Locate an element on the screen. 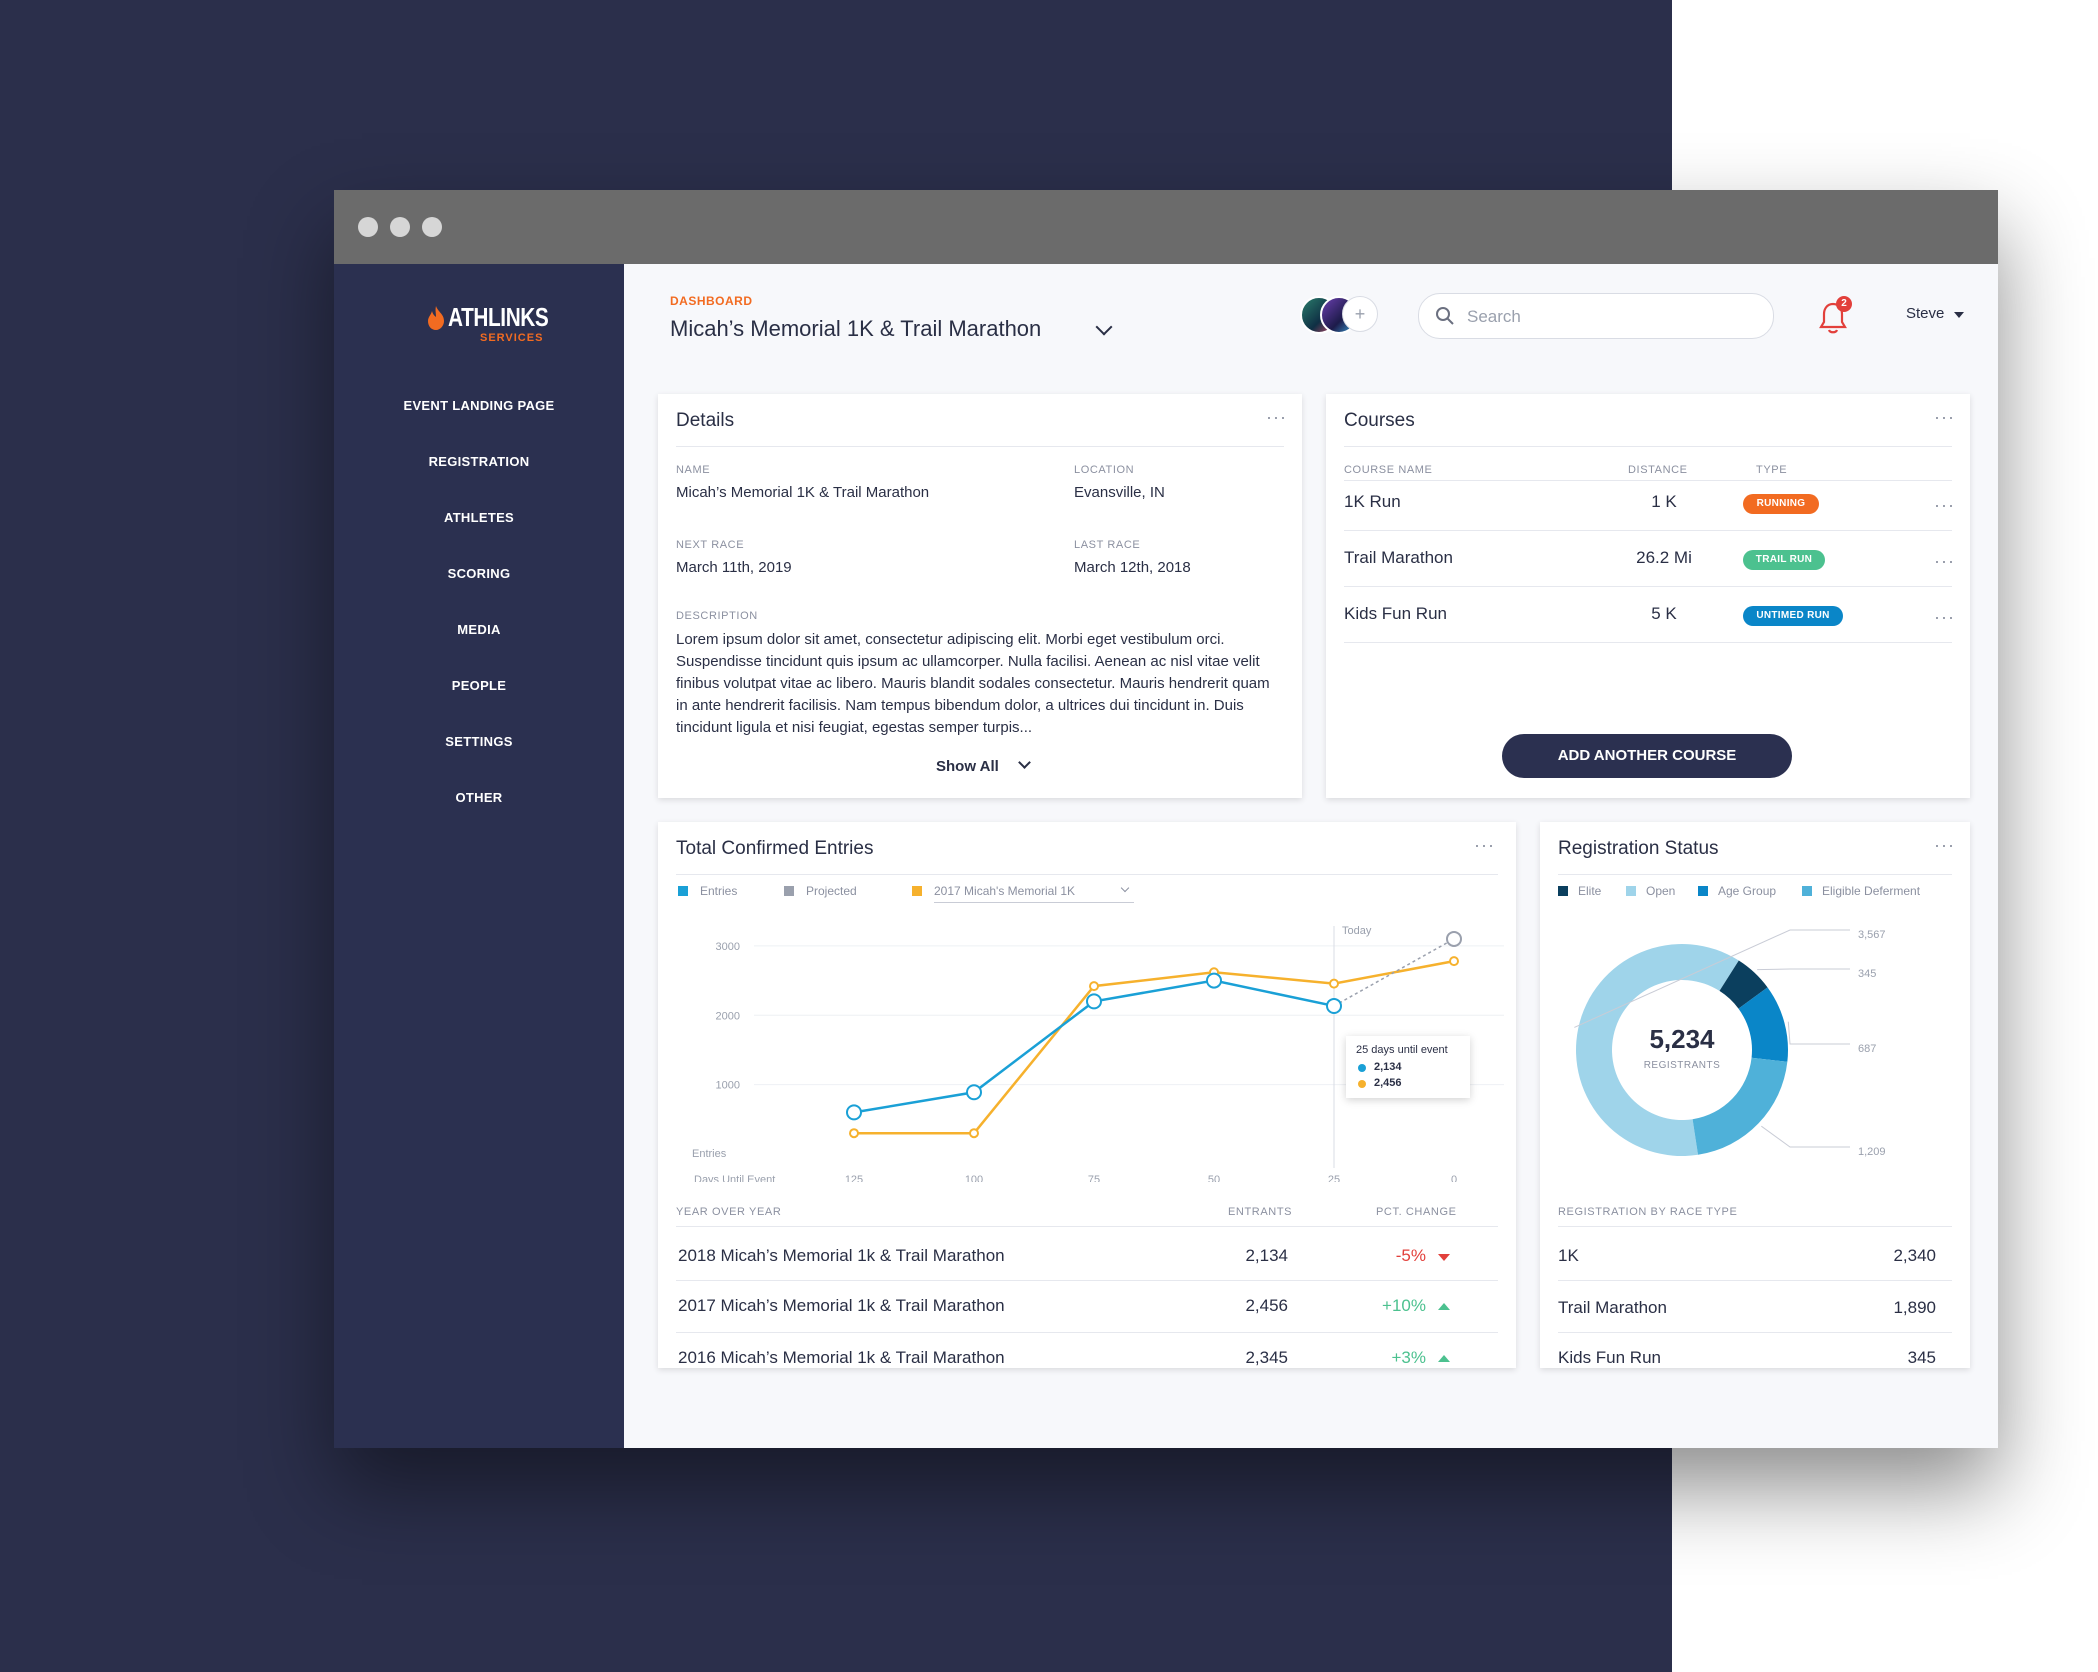 The image size is (2098, 1672). legend-entries: Entries is located at coordinates (719, 891).